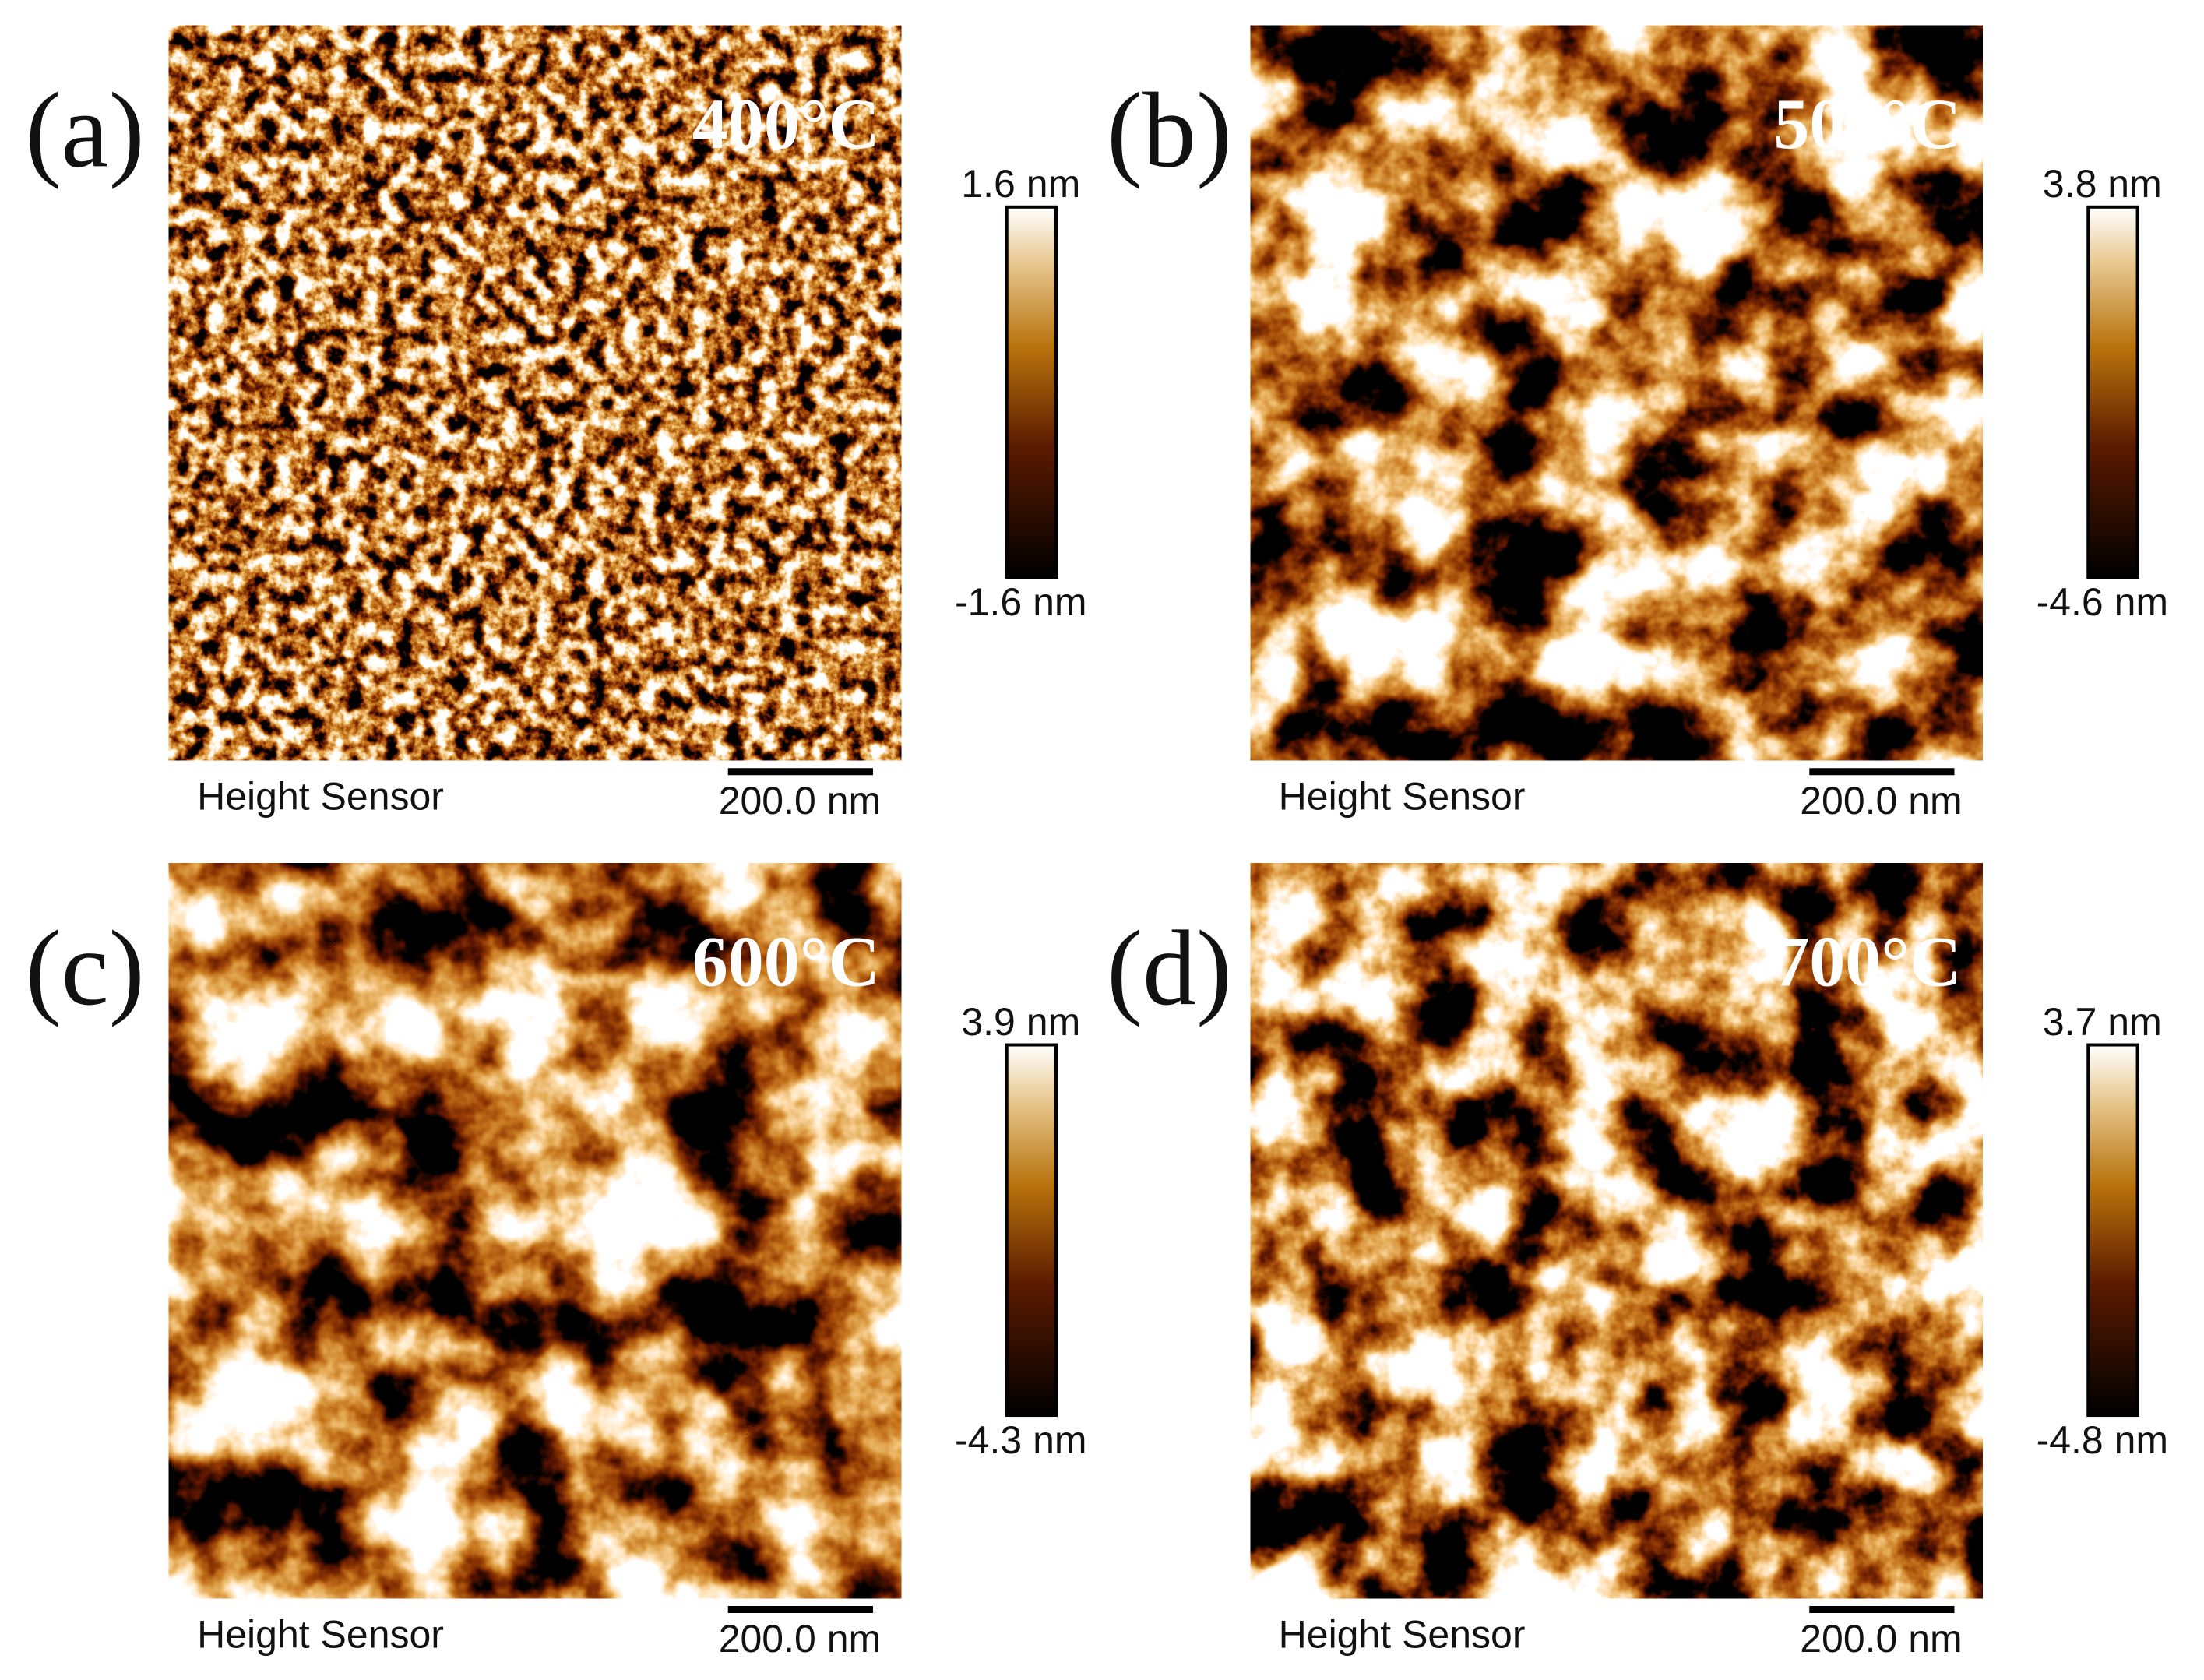 The height and width of the screenshot is (1680, 2204). Describe the element at coordinates (2103, 602) in the screenshot. I see `colorbar-min: -4.6 nm` at that location.